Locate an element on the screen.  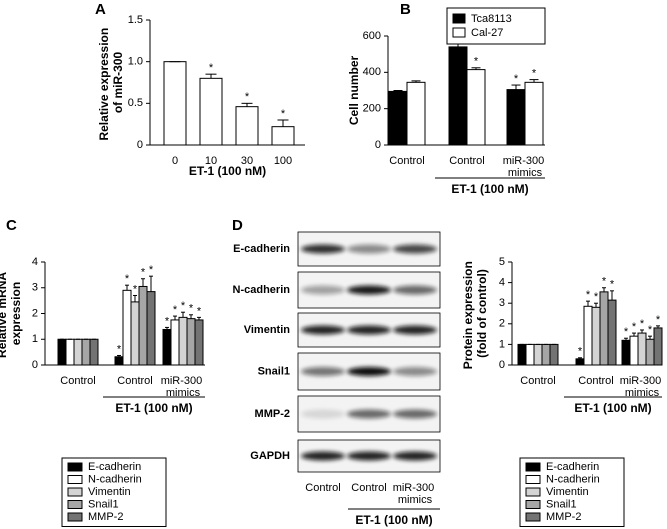
y-tick-label: 2 is located at coordinates (502, 324).